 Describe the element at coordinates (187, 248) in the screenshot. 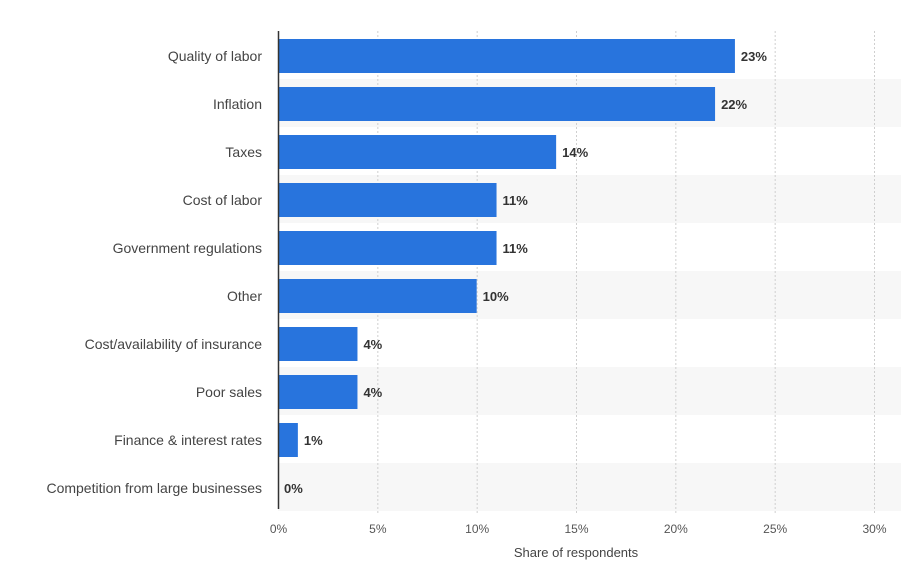

I see `category-label: Government regulations` at that location.